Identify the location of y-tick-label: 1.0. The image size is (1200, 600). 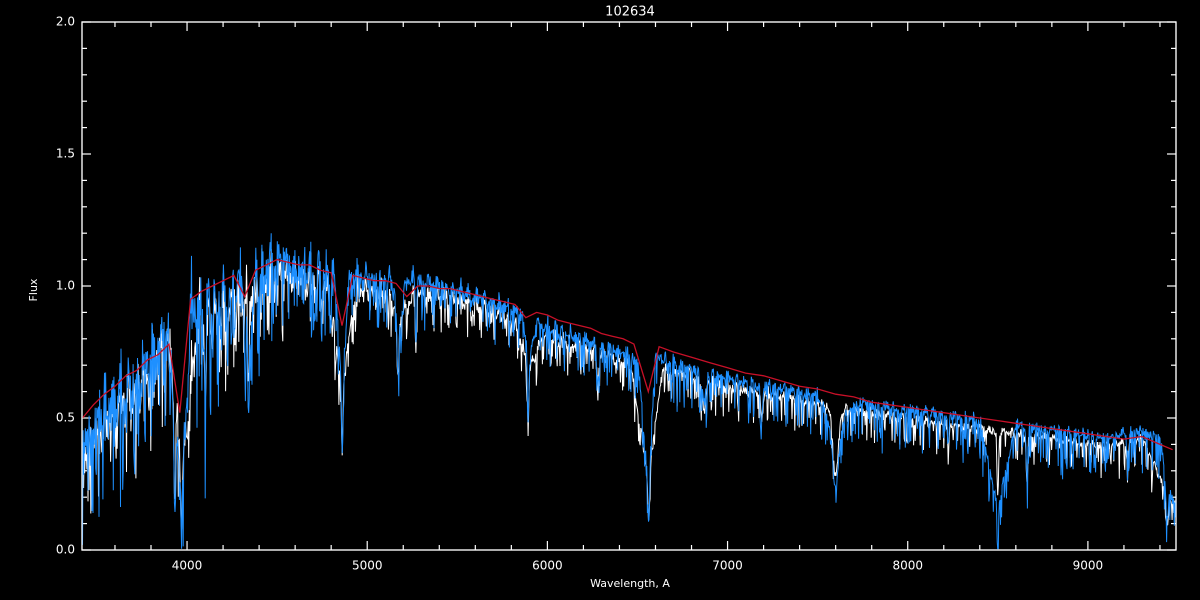
(65, 286).